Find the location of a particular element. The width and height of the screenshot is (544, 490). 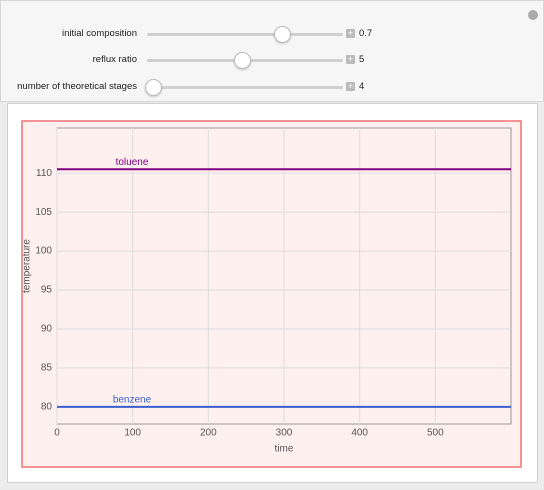

series-label: benzene is located at coordinates (132, 400).